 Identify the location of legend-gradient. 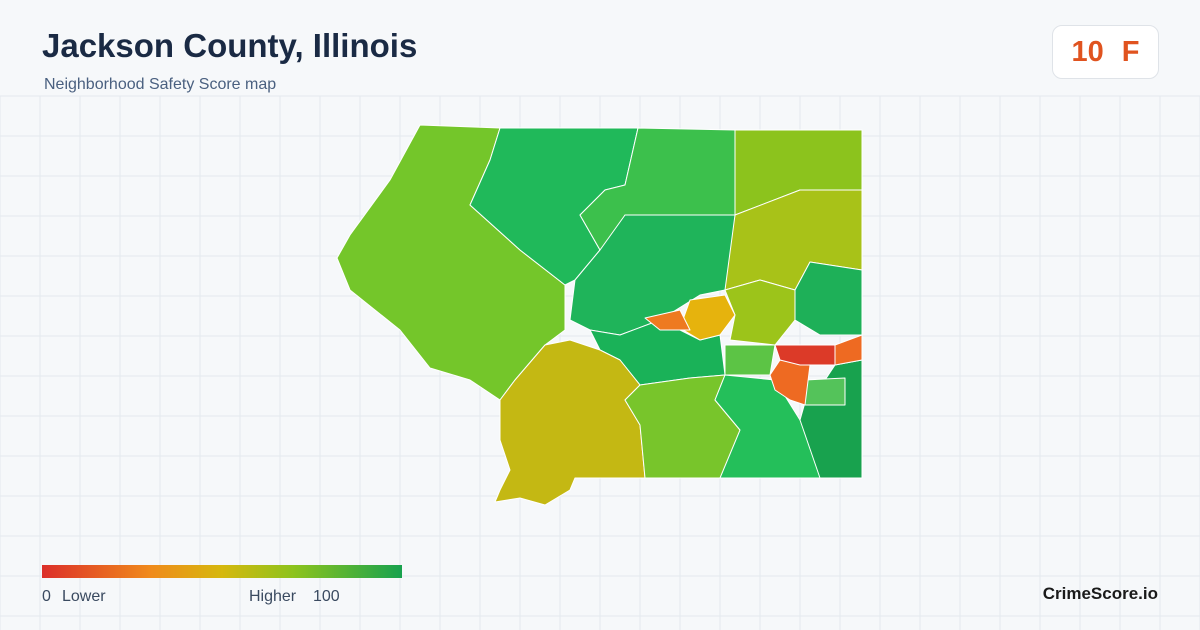
(222, 571).